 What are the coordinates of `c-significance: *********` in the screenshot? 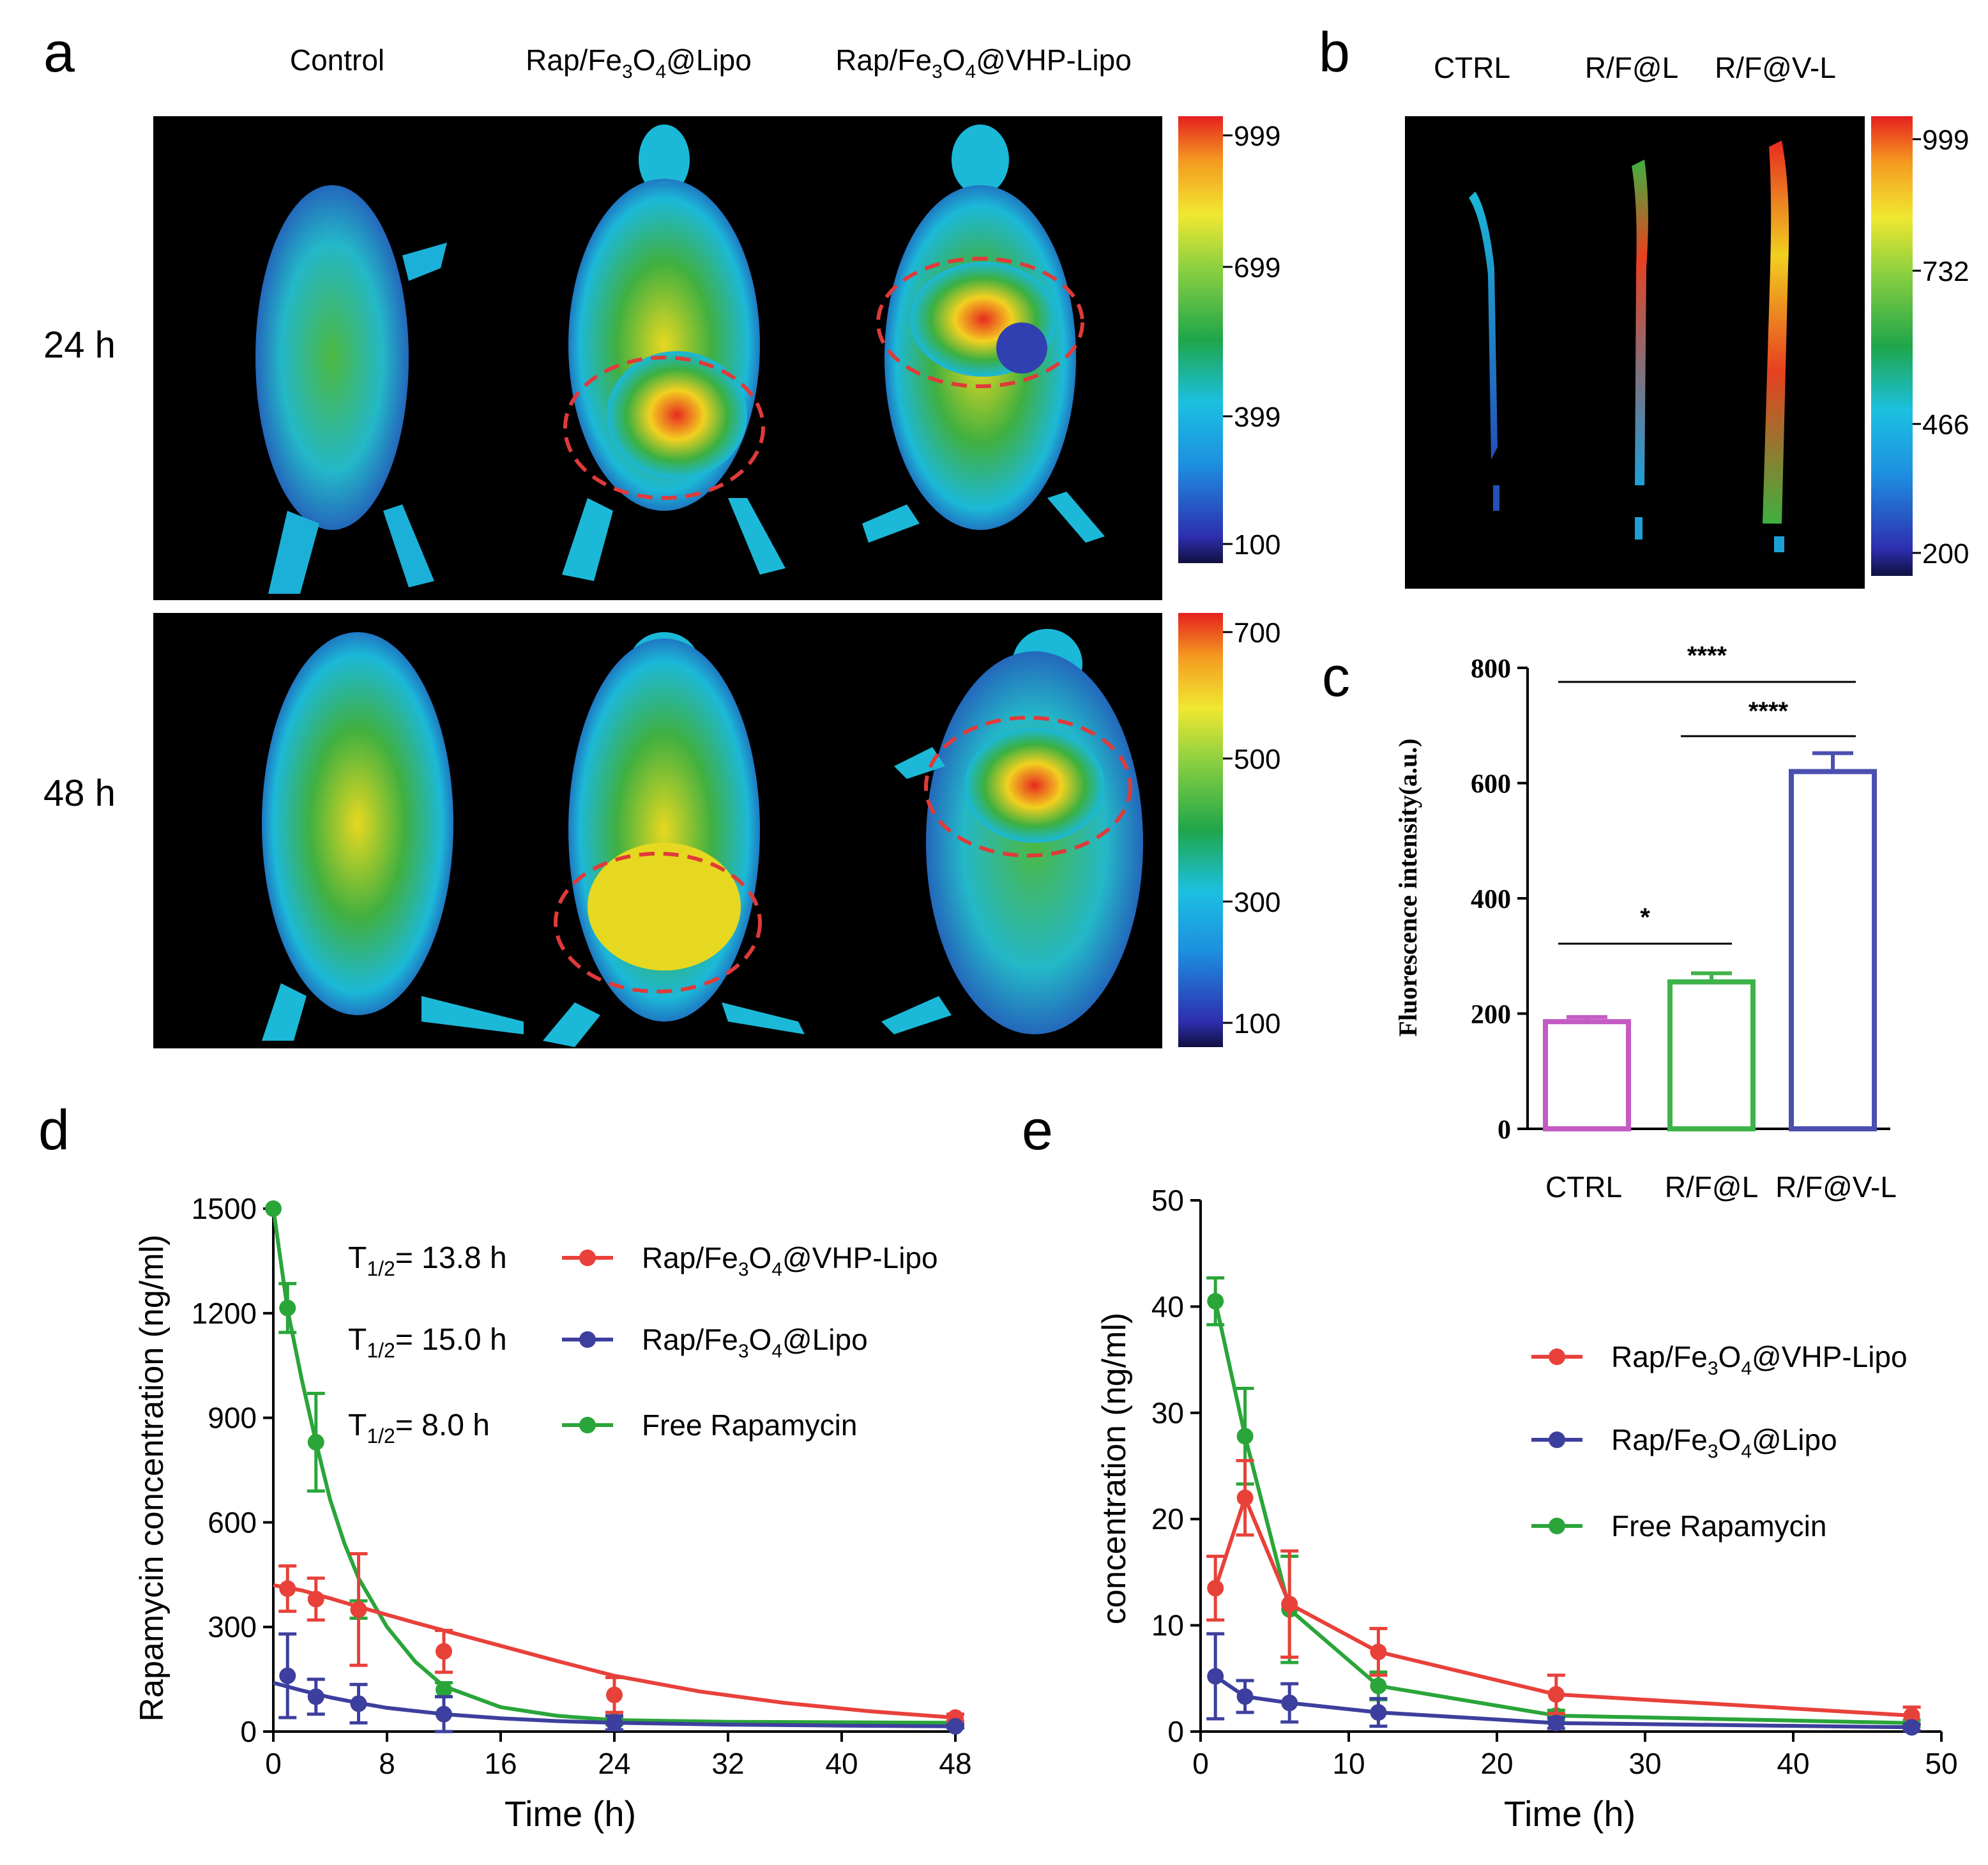 It's located at (1707, 793).